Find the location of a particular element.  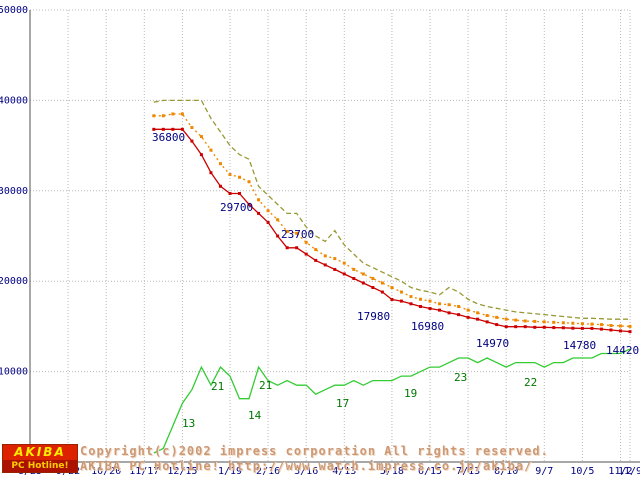

x-tick-label: 7/13 is located at coordinates (468, 471).